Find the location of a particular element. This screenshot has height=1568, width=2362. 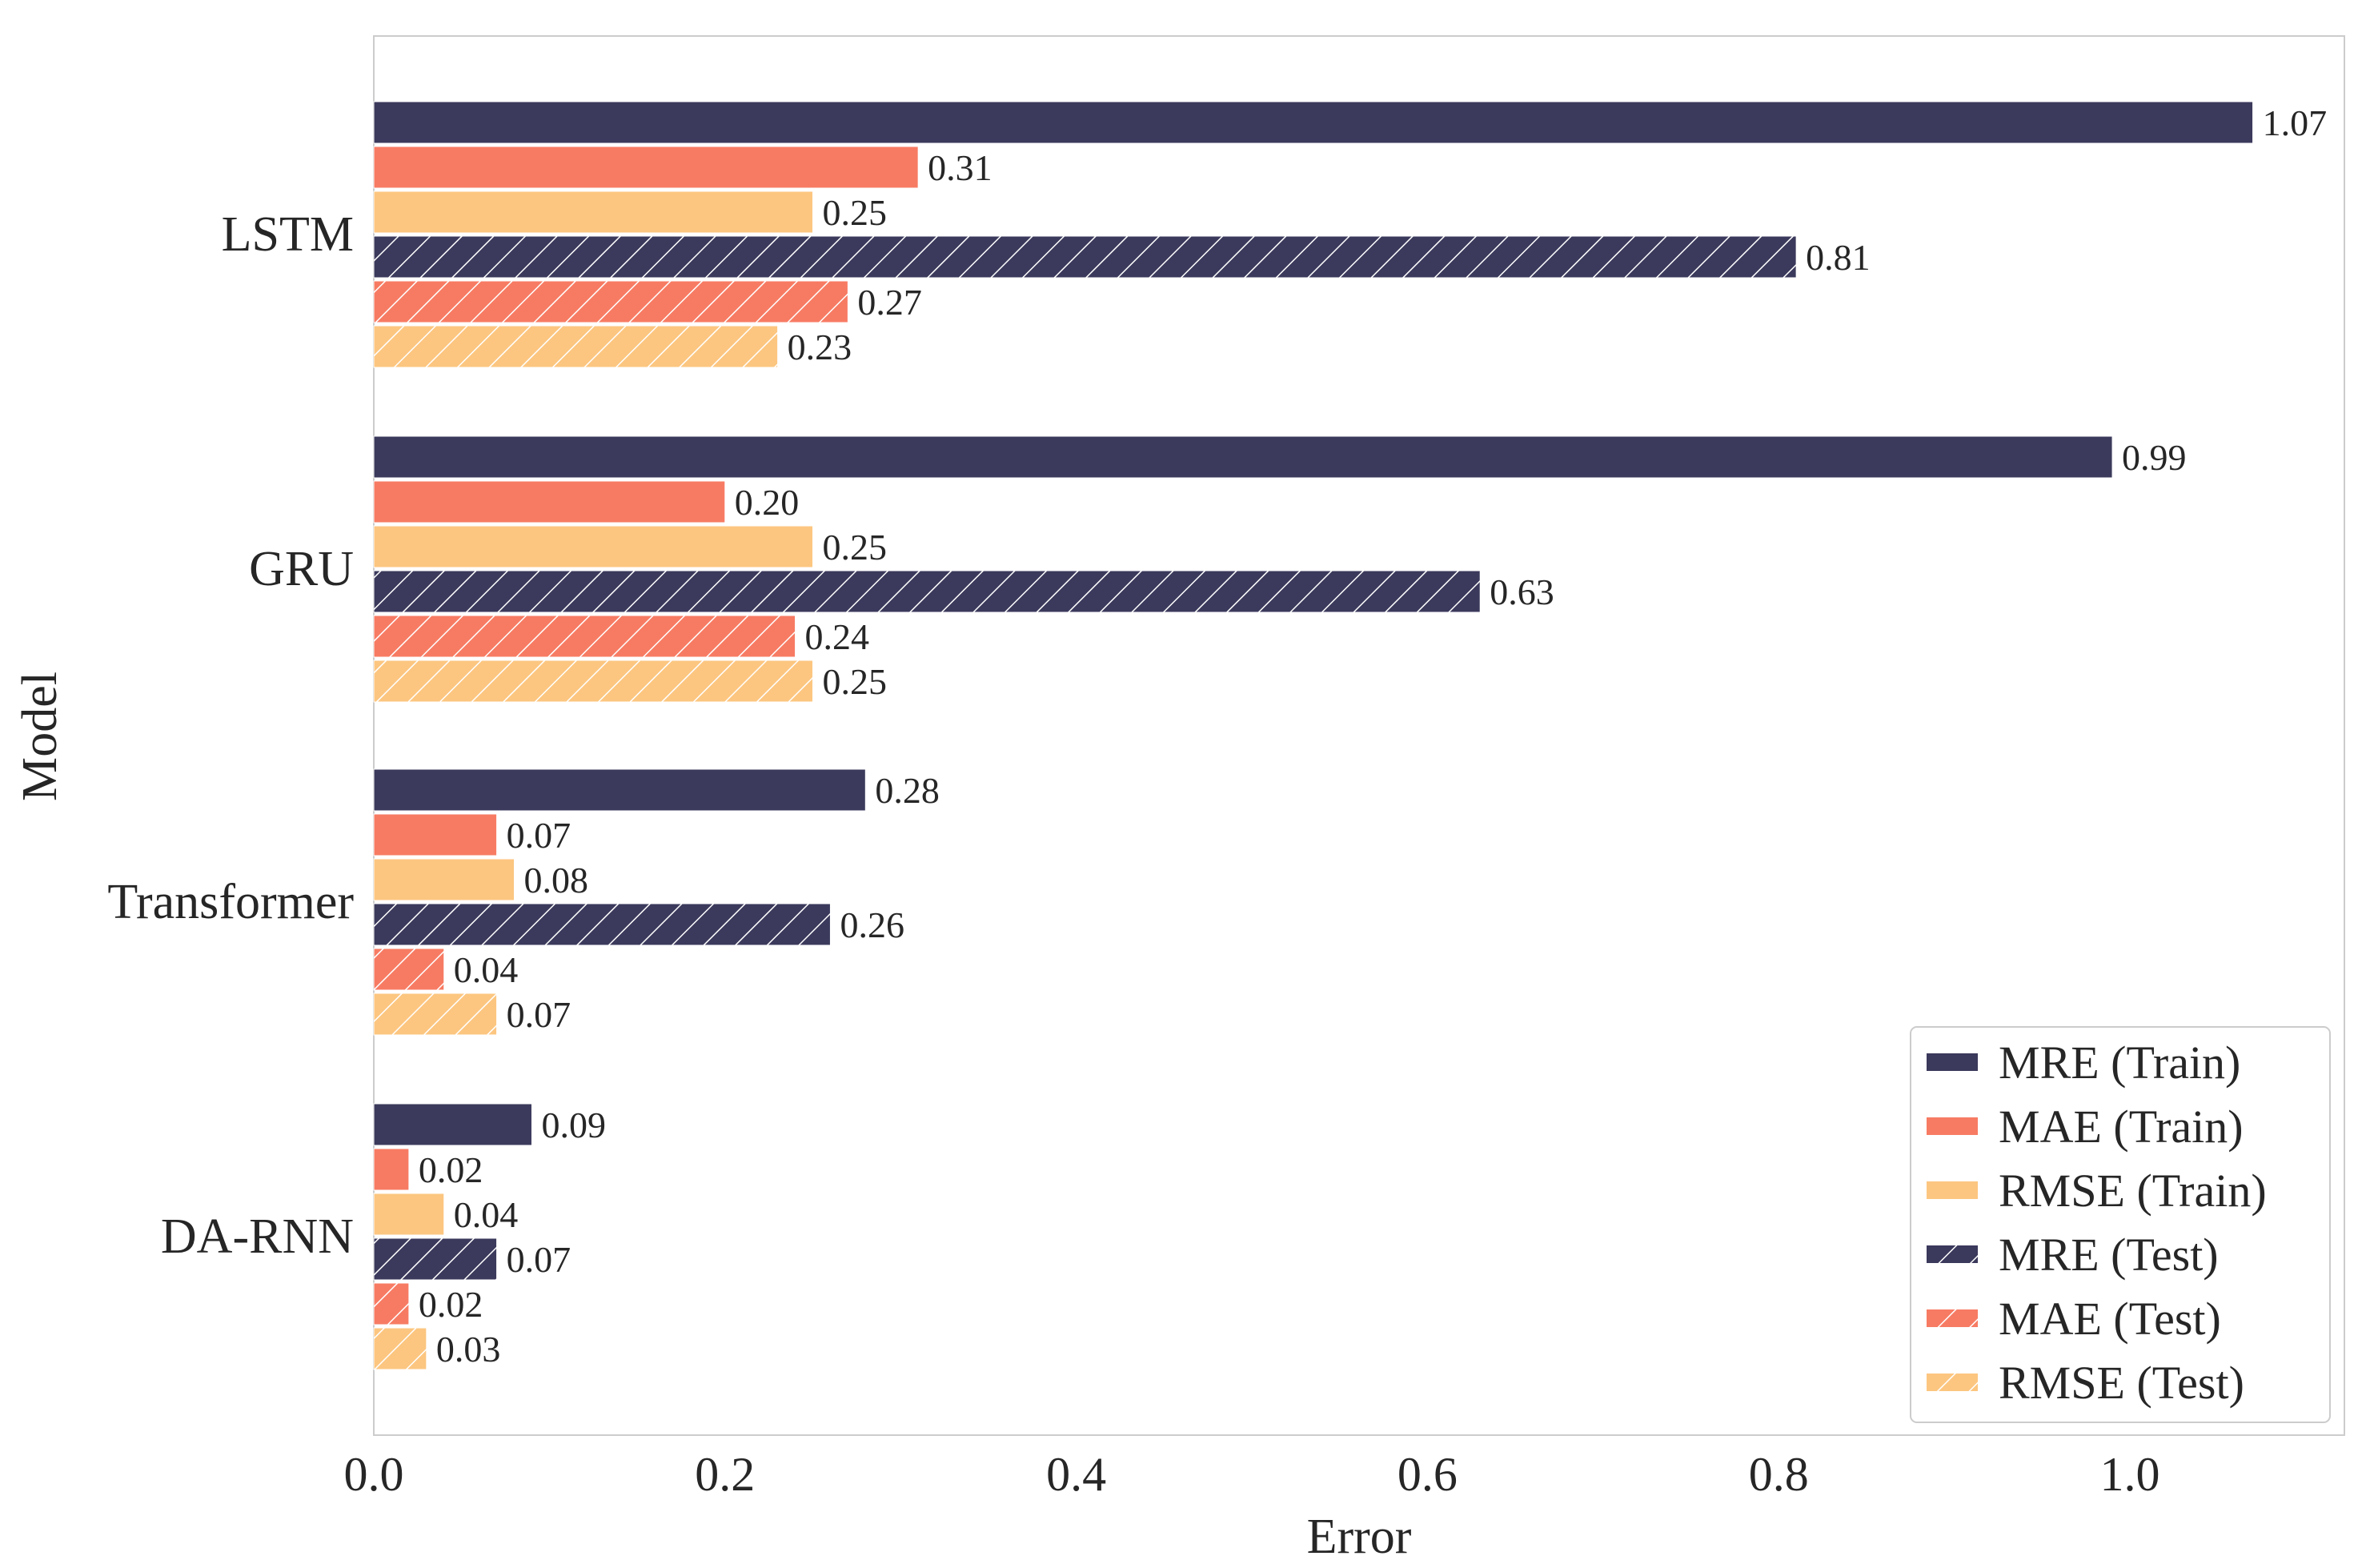

x-axis-label: Error is located at coordinates (1359, 1537).